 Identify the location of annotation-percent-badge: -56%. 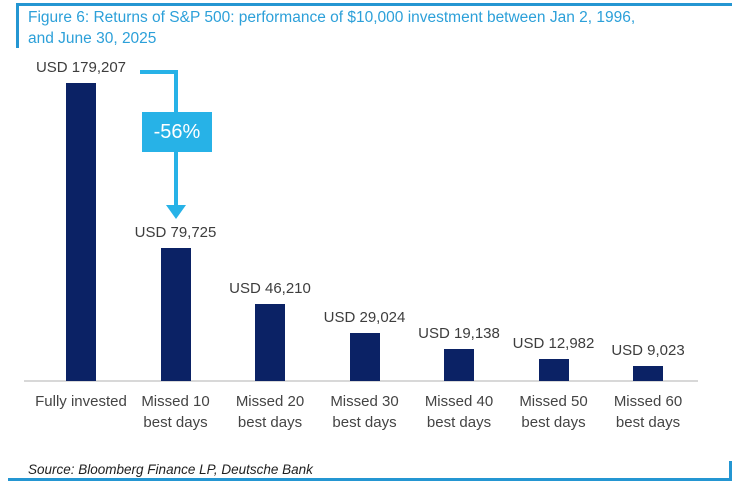
(177, 132).